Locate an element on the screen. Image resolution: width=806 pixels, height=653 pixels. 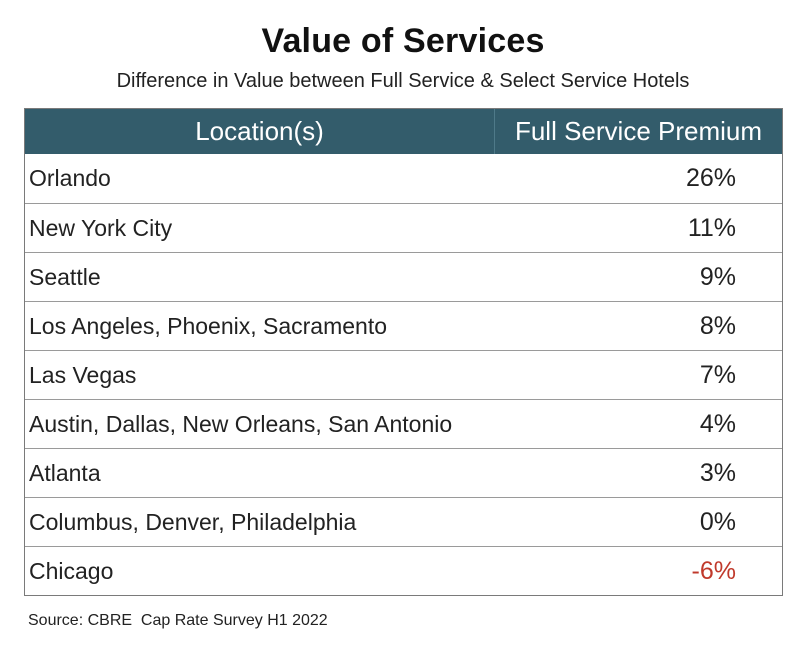
premium-cell: 3% is located at coordinates (717, 473).